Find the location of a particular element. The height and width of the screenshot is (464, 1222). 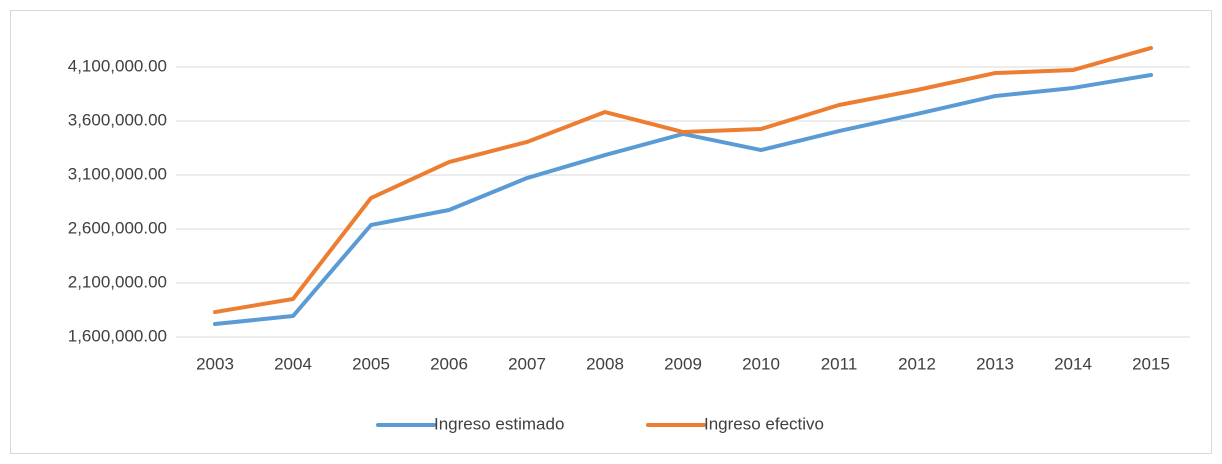

x-tick-label: 2005 is located at coordinates (371, 363).